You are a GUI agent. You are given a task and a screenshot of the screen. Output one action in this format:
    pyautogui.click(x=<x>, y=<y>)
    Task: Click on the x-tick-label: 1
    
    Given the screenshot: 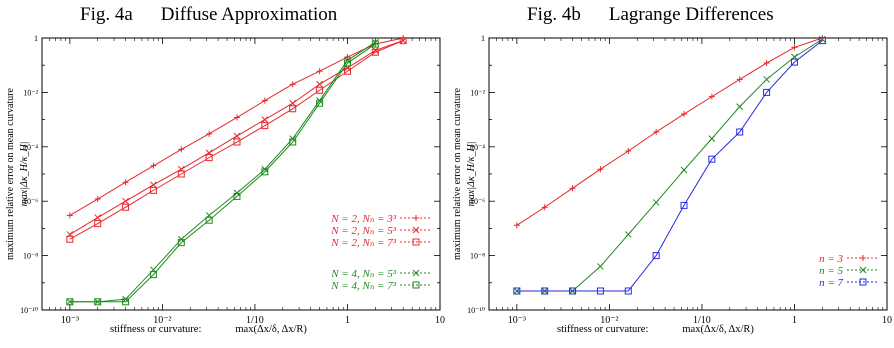 What is the action you would take?
    pyautogui.click(x=794, y=320)
    